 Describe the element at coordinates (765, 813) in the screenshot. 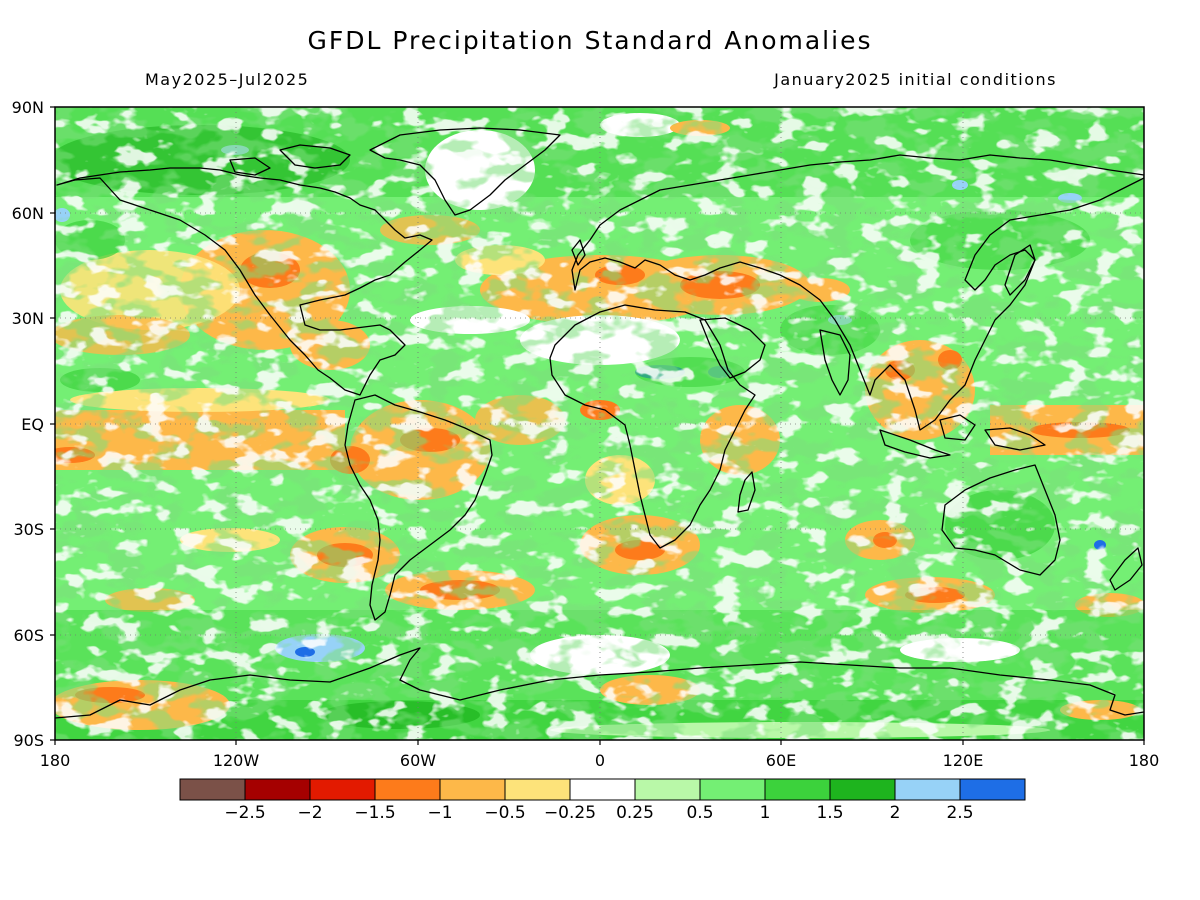

I see `colorbar-label: 1` at that location.